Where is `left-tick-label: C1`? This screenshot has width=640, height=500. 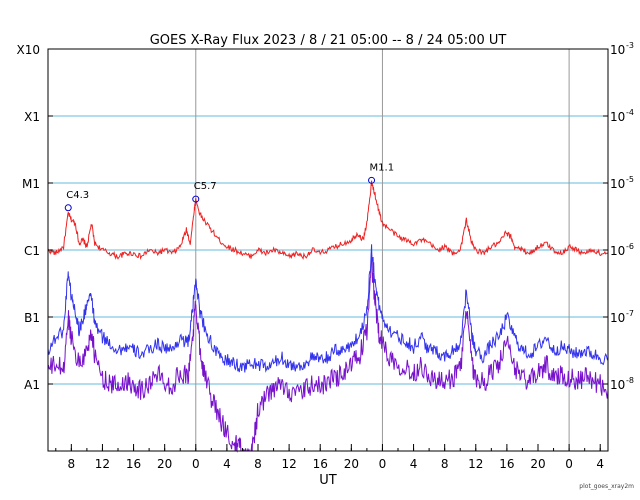
left-tick-label: C1 is located at coordinates (32, 251).